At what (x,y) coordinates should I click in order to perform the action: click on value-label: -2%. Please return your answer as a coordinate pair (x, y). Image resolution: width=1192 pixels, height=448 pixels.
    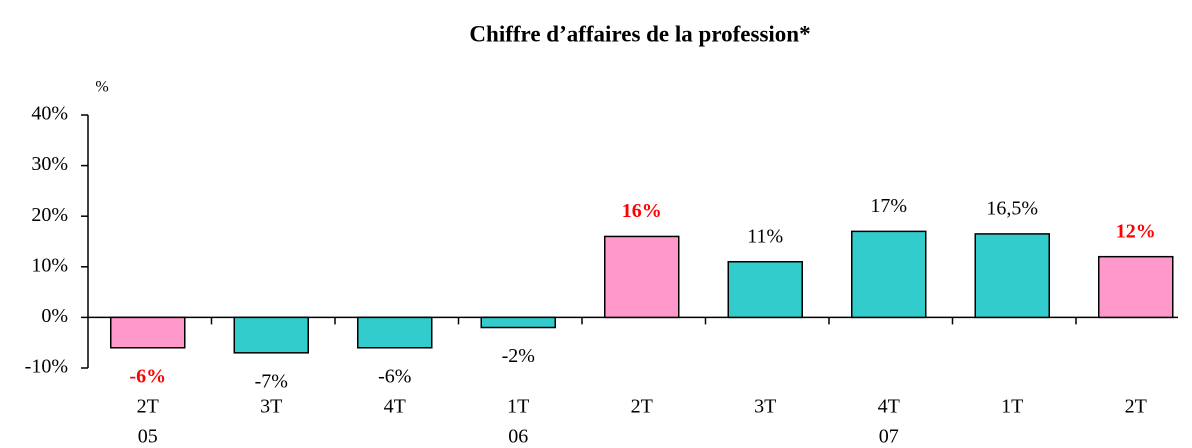
    Looking at the image, I should click on (518, 356).